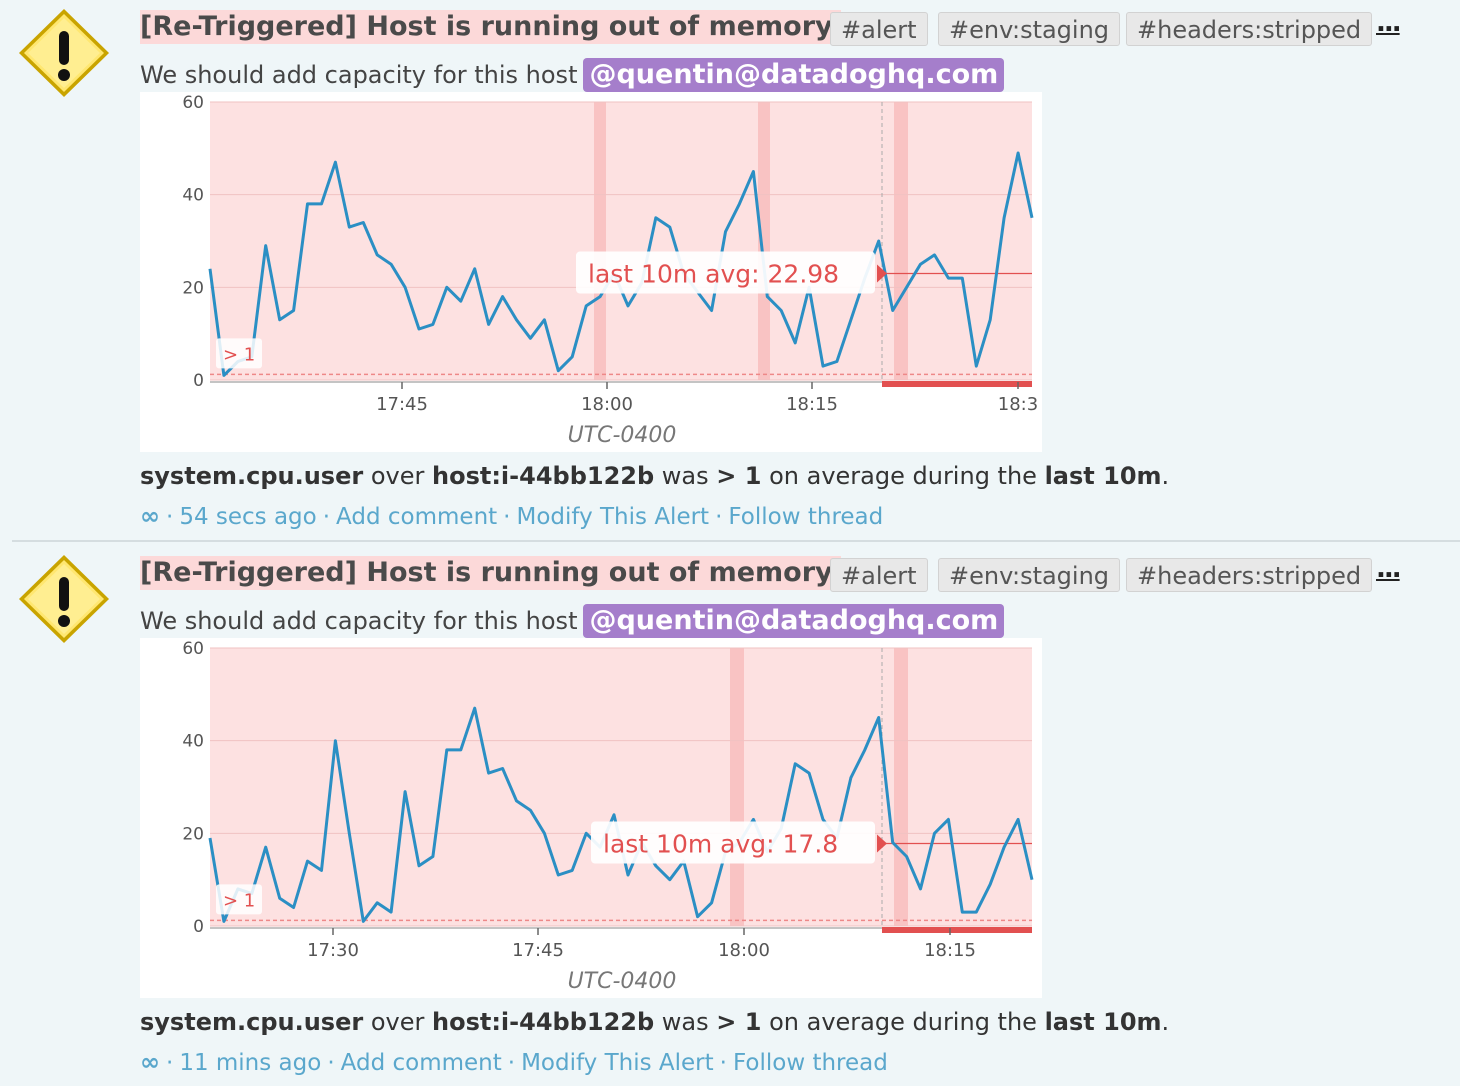 Image resolution: width=1460 pixels, height=1086 pixels. What do you see at coordinates (713, 274) in the screenshot?
I see `svg-text: last 10m avg: 22.98` at bounding box center [713, 274].